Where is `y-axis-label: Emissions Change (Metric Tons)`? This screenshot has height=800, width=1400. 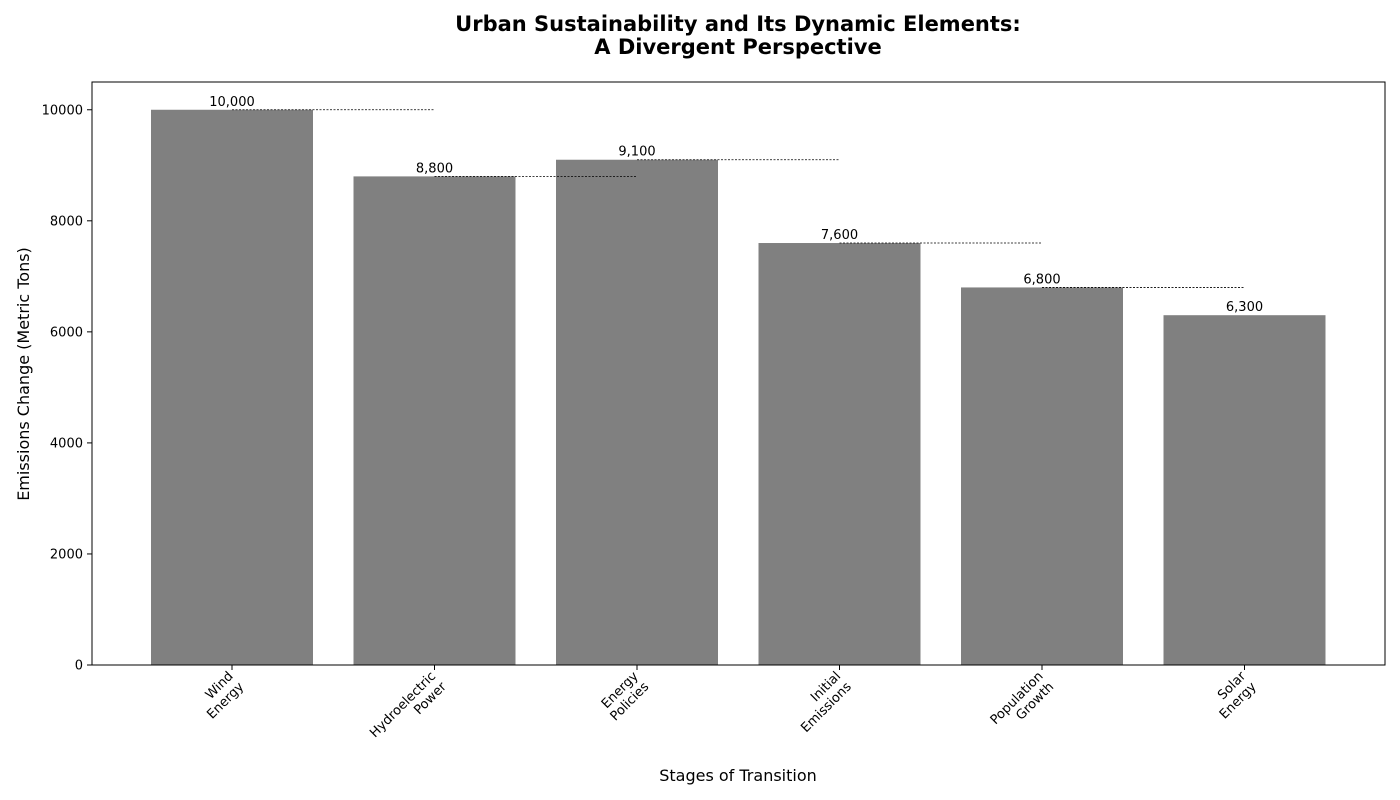
y-axis-label: Emissions Change (Metric Tons) is located at coordinates (23, 374).